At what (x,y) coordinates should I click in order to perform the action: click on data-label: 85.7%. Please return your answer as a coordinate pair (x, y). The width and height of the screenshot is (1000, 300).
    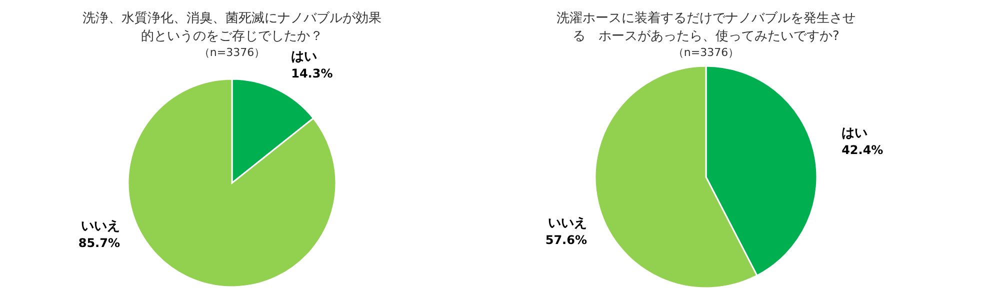
    Looking at the image, I should click on (99, 243).